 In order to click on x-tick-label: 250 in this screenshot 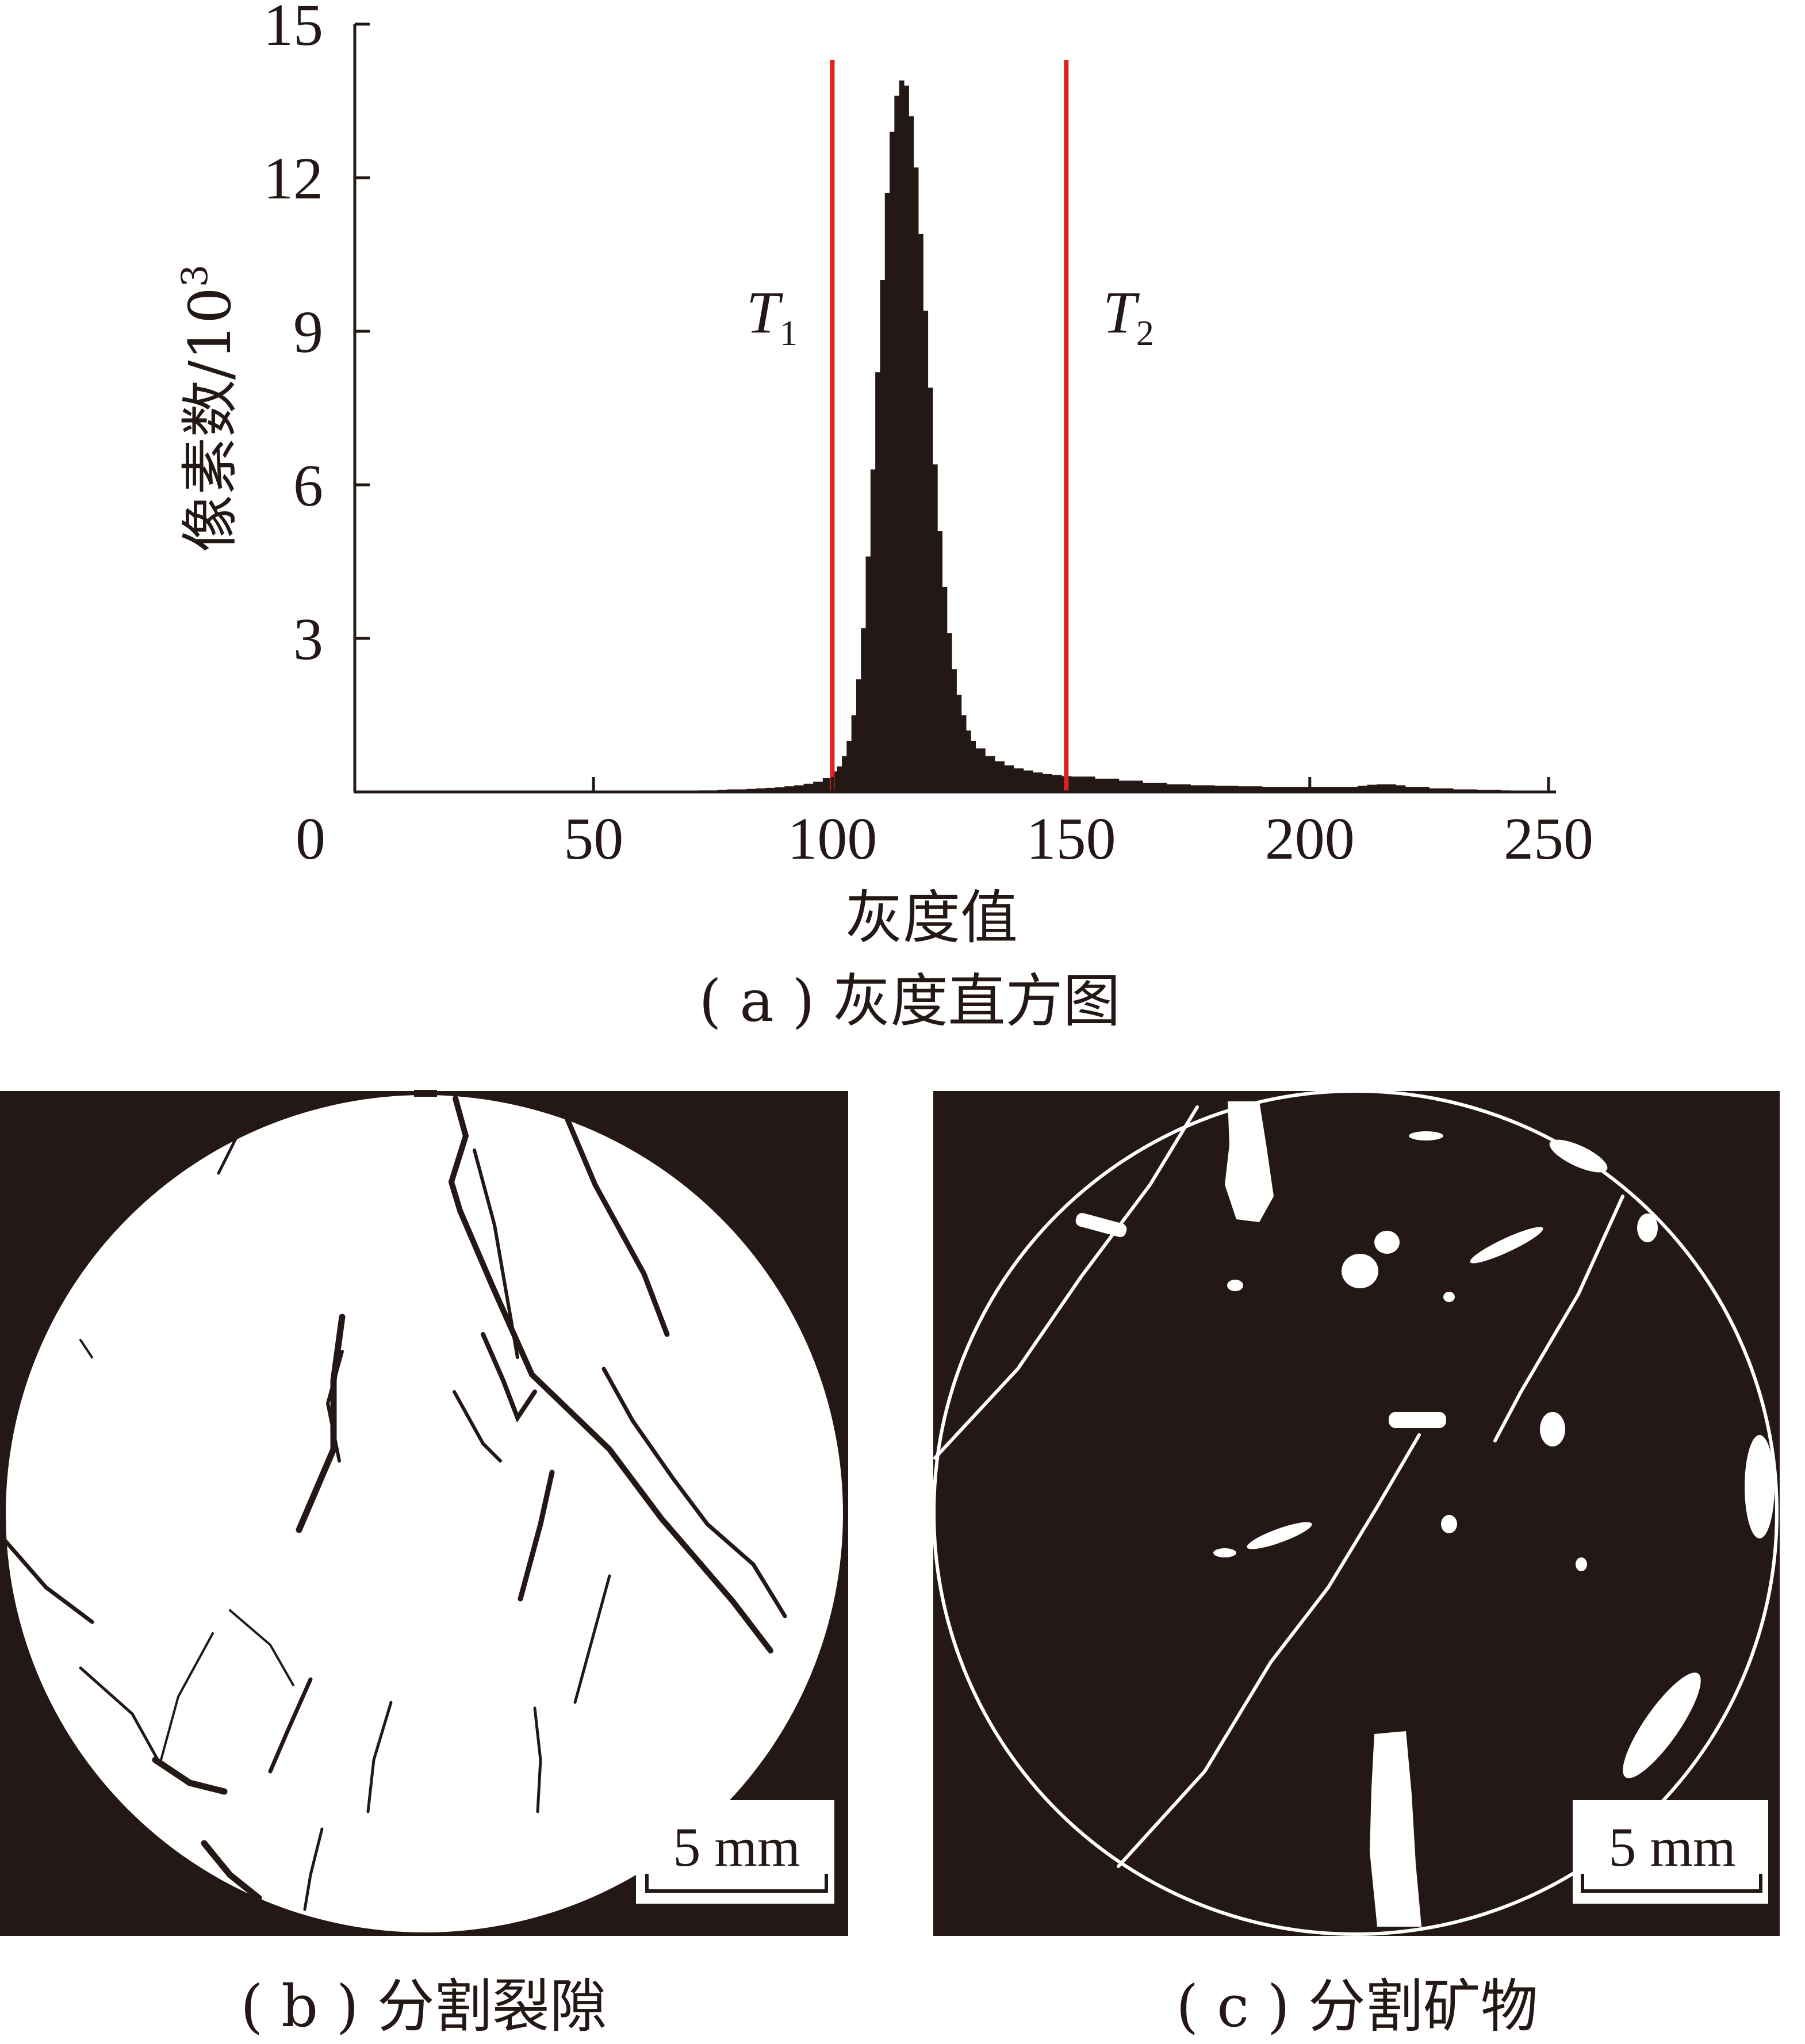, I will do `click(1548, 839)`.